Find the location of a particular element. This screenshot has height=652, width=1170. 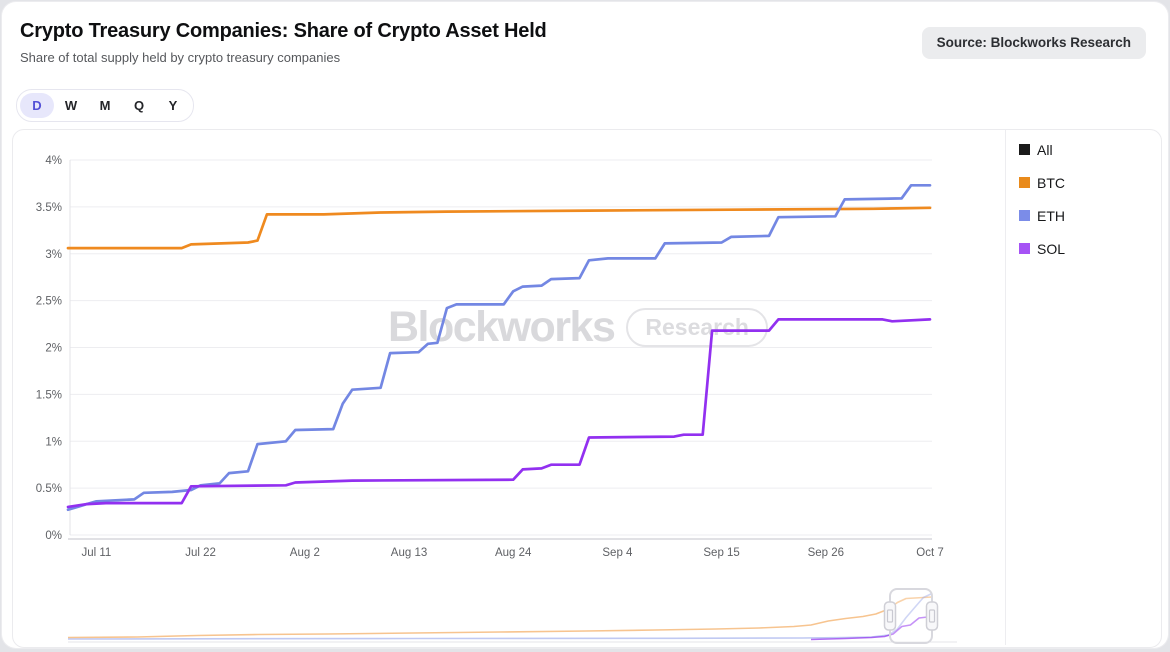

y-tick-label: 1.5% is located at coordinates (49, 395).